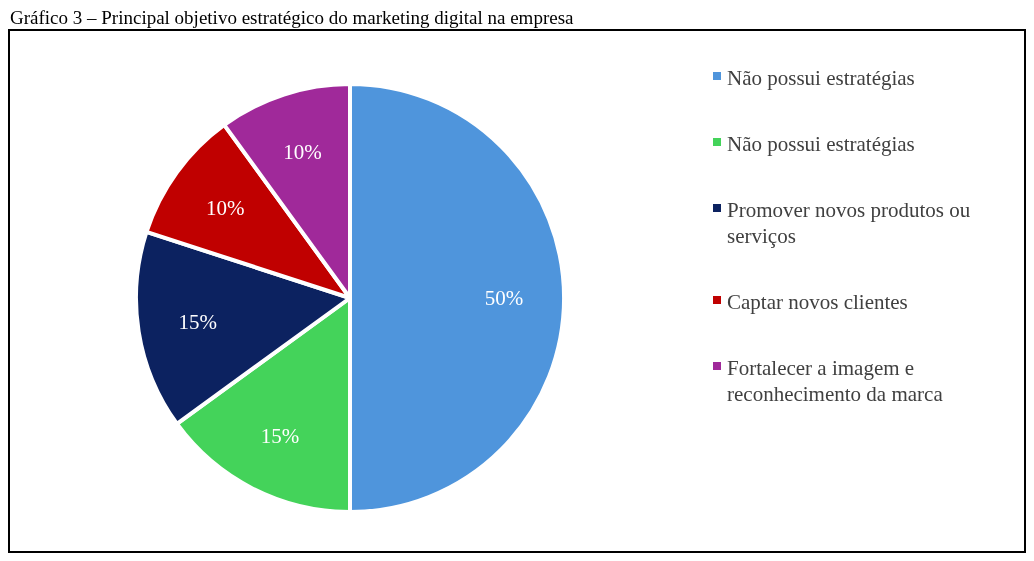 Image resolution: width=1034 pixels, height=561 pixels. I want to click on legend-label: Fortalecer a imagem e reconhecimento da marca, so click(835, 381).